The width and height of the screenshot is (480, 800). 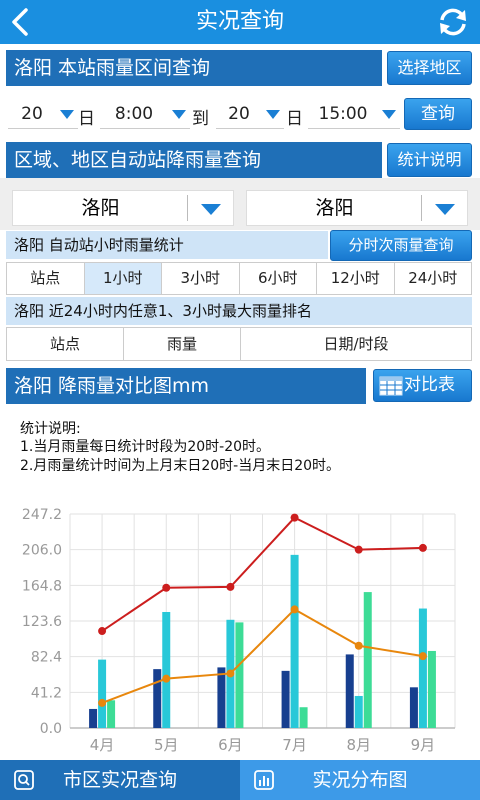 I want to click on nav-live-distribution: 实况分布图, so click(x=360, y=780).